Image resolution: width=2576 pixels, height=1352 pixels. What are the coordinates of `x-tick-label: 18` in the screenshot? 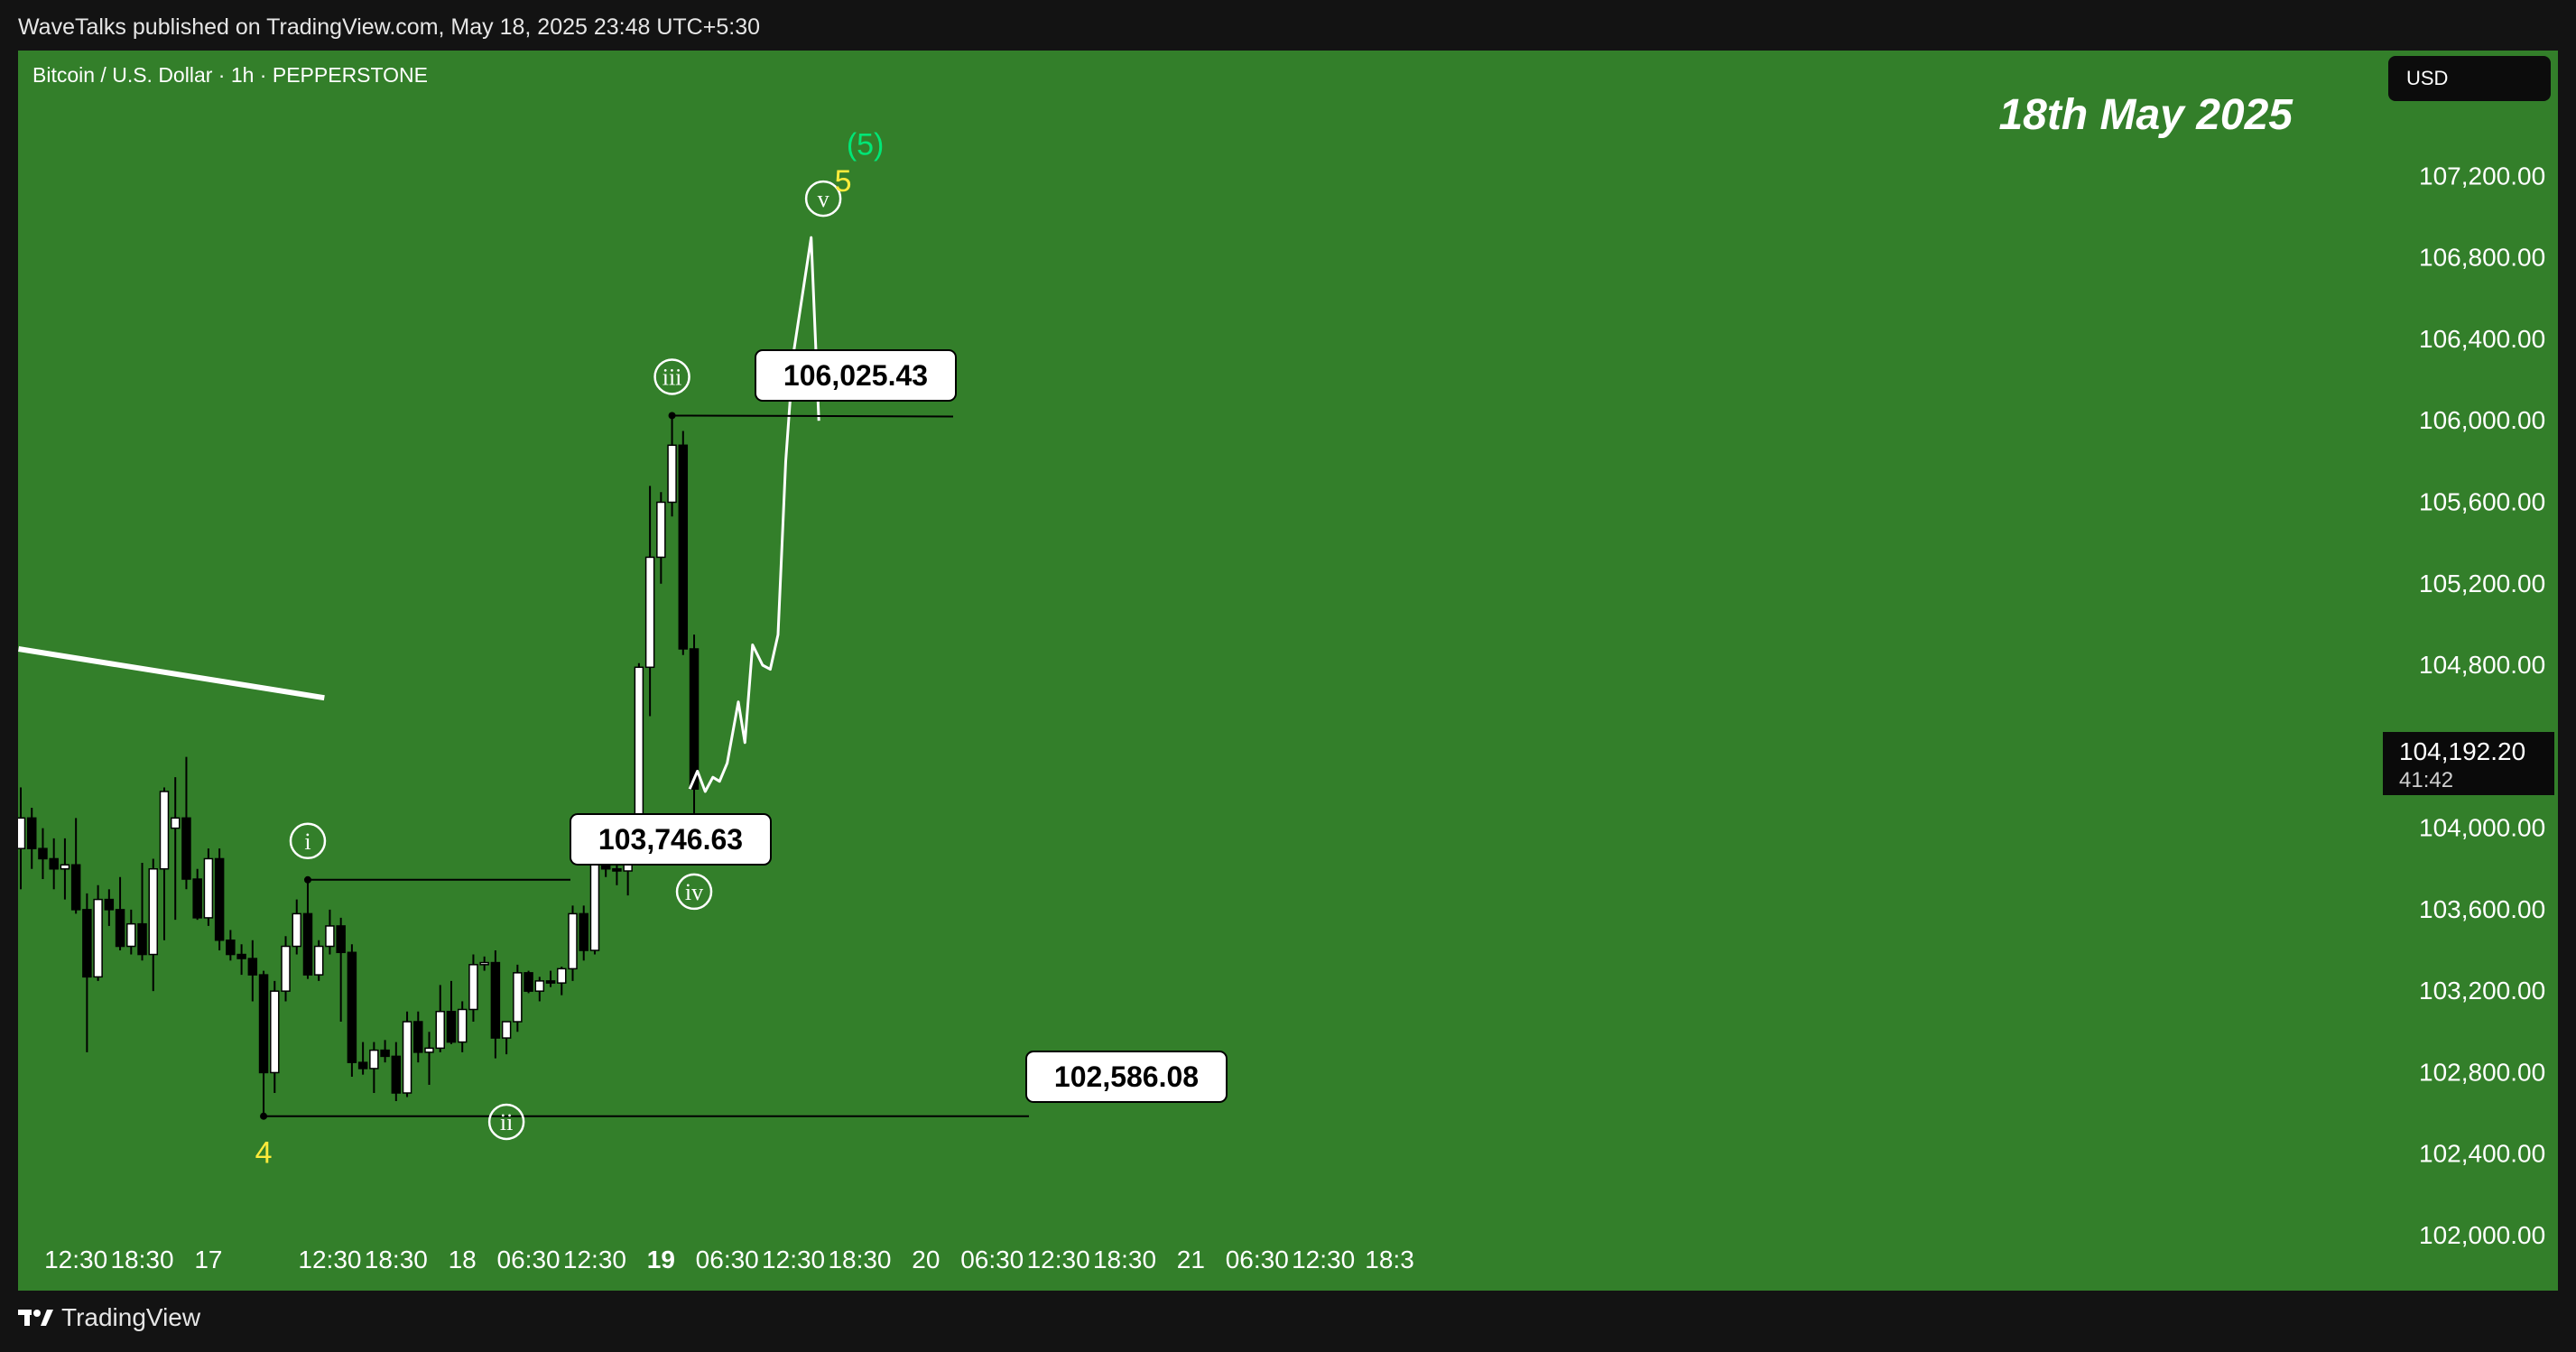 It's located at (463, 1259).